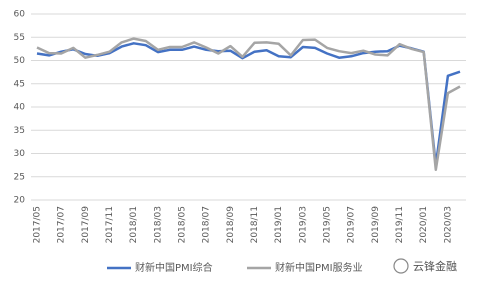  I want to click on x-tick-label: 2020/01, so click(424, 224).